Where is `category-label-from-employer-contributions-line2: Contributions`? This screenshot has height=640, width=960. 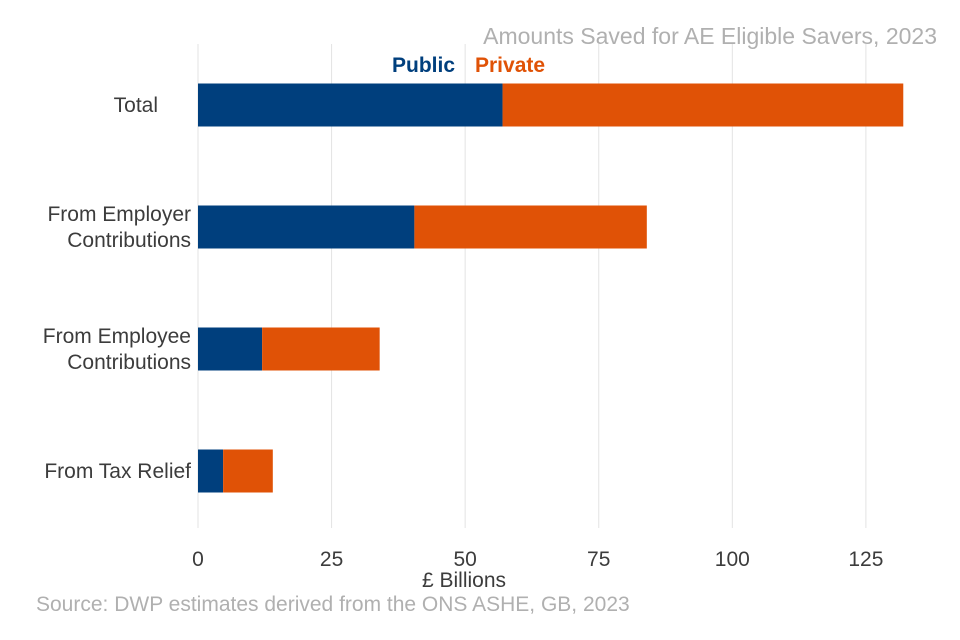
category-label-from-employer-contributions-line2: Contributions is located at coordinates (129, 240).